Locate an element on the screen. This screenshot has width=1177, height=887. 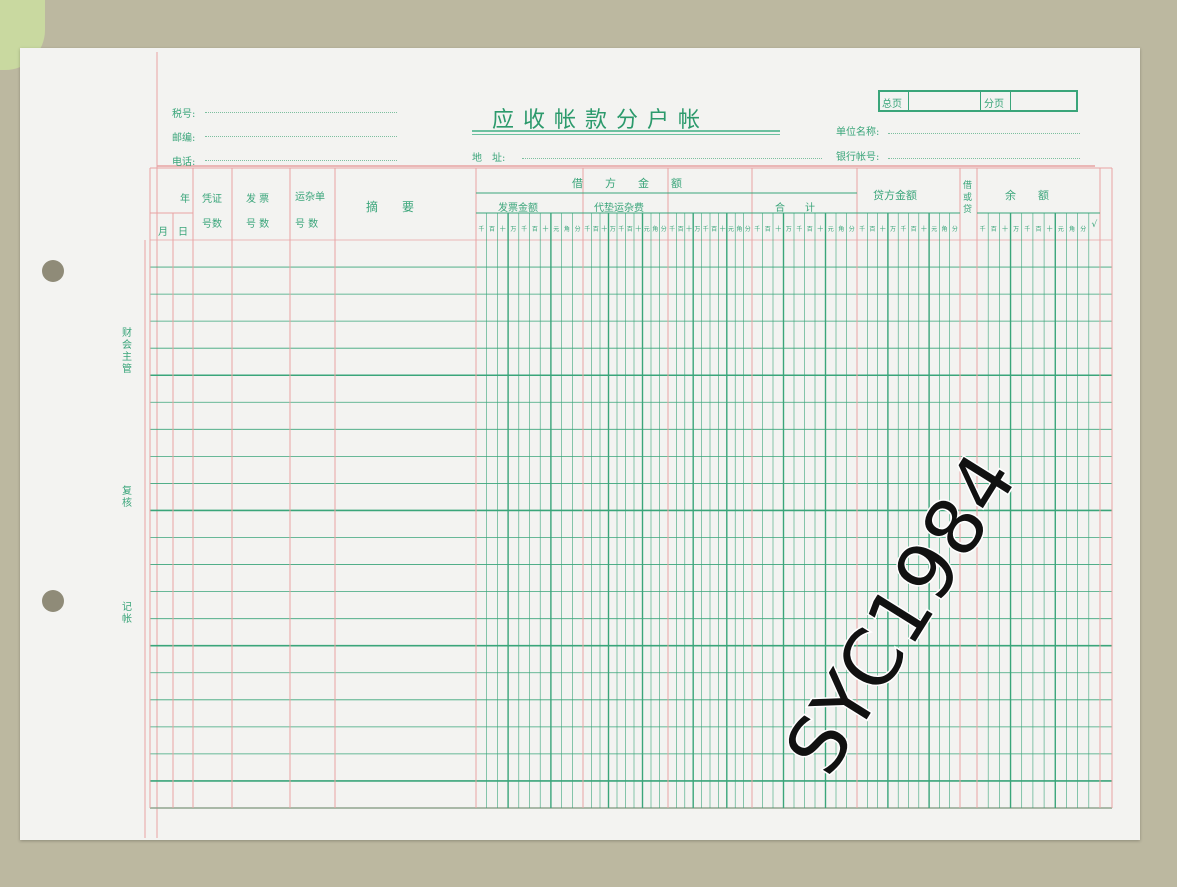
header-year: 年 is located at coordinates (185, 199).